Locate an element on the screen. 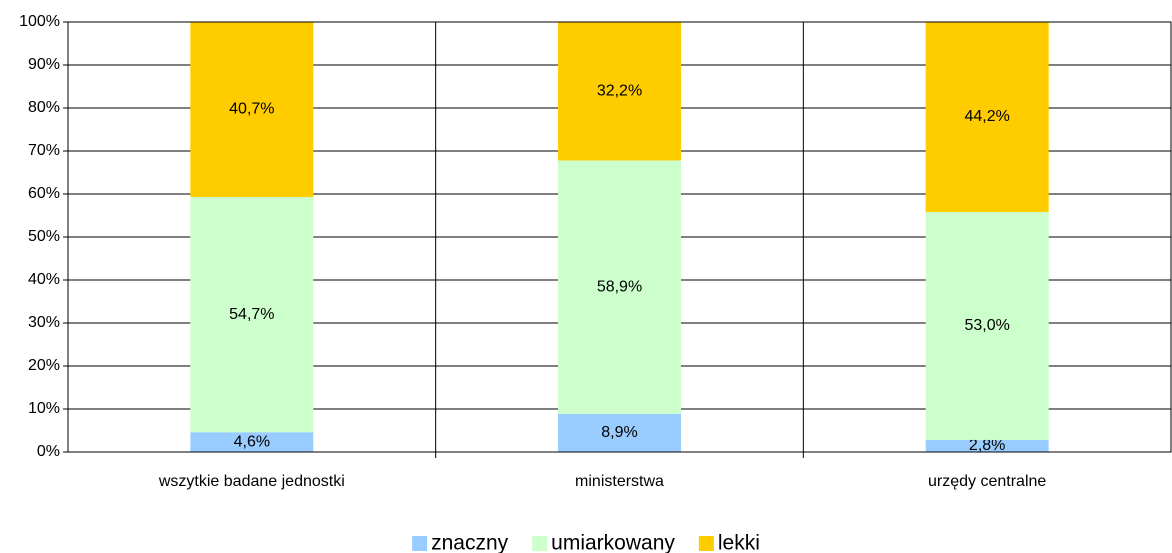 This screenshot has height=553, width=1172. y-tick-label: 20% is located at coordinates (44, 365).